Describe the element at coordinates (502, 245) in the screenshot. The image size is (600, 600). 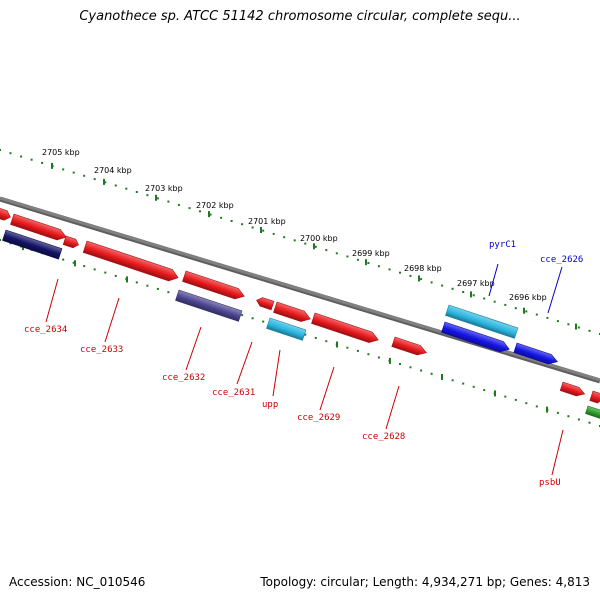
I see `gene-label: pyrC1` at that location.